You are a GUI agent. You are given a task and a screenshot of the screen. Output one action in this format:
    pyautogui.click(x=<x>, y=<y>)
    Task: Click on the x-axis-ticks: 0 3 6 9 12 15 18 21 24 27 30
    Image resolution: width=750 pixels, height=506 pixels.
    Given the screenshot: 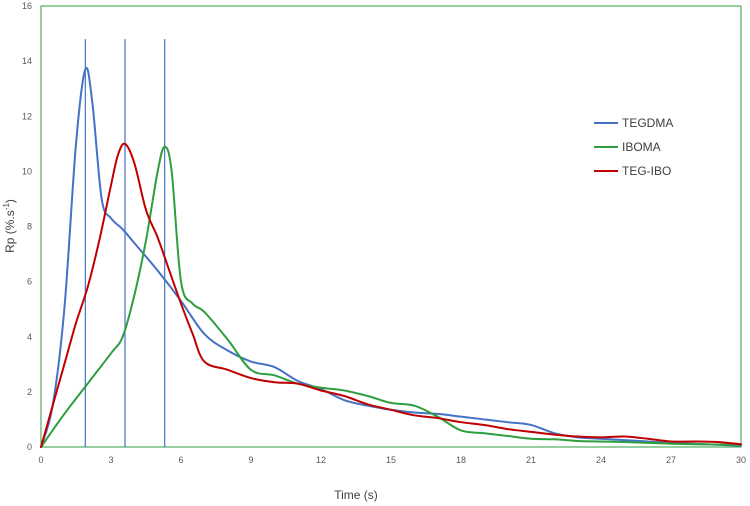 What is the action you would take?
    pyautogui.click(x=392, y=460)
    